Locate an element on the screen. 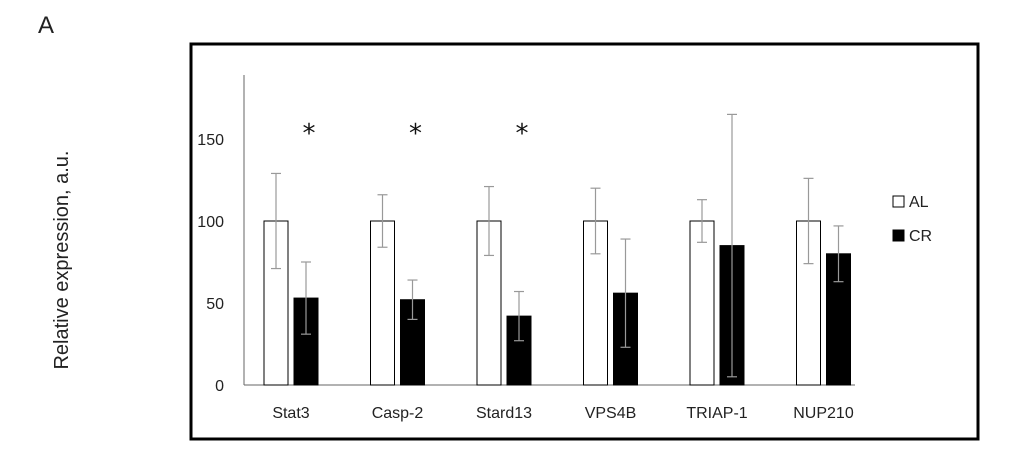  y-tick-label: 0 is located at coordinates (219, 386).